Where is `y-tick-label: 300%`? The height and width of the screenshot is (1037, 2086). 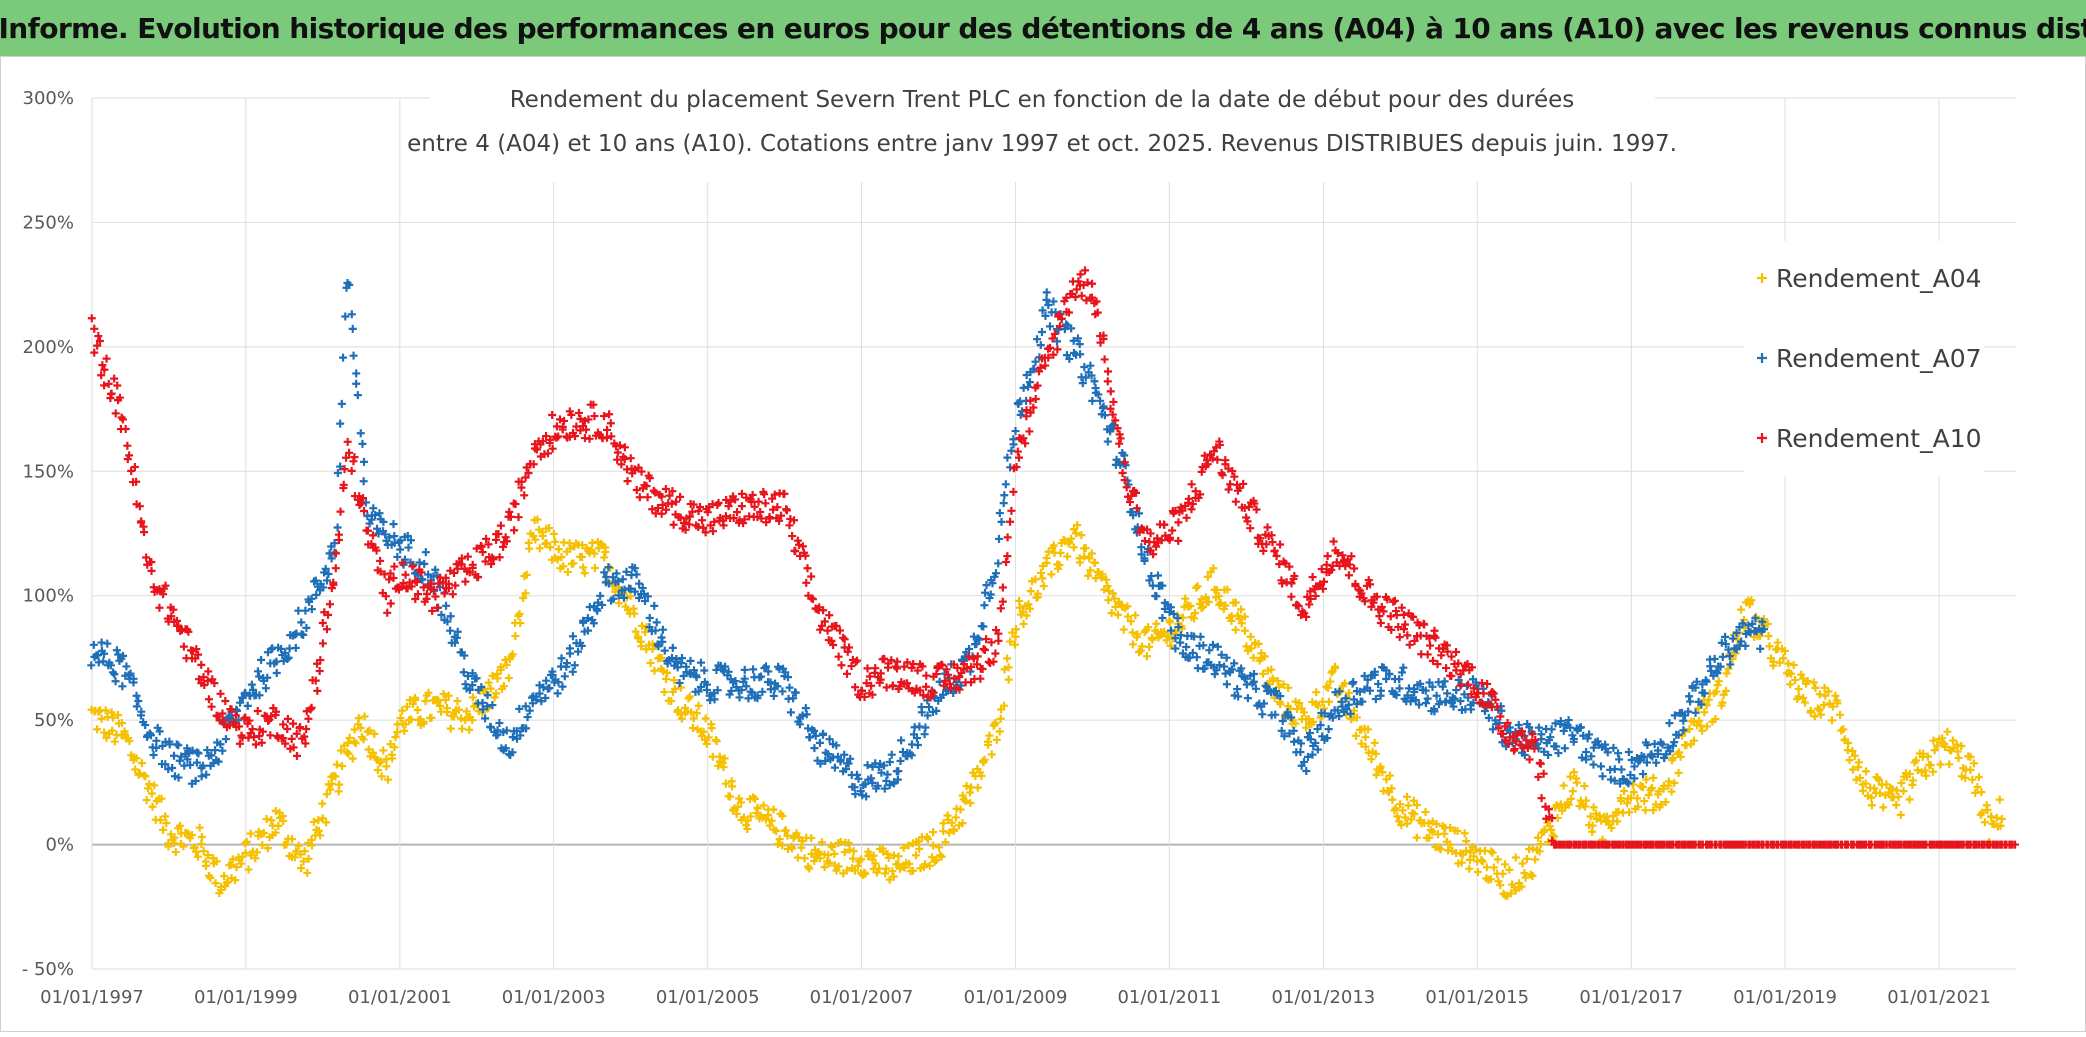 y-tick-label: 300% is located at coordinates (48, 98).